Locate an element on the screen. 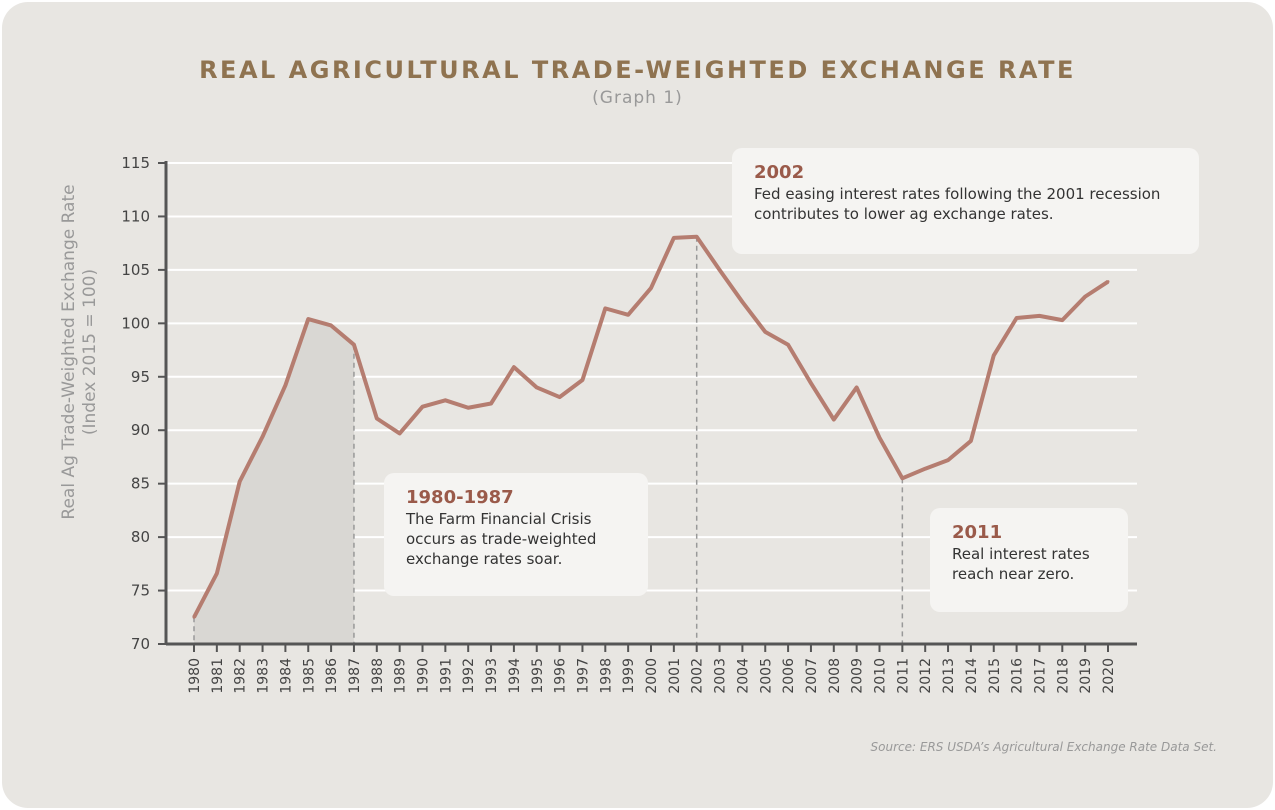  annotation-year: 1980-1987 is located at coordinates (460, 497).